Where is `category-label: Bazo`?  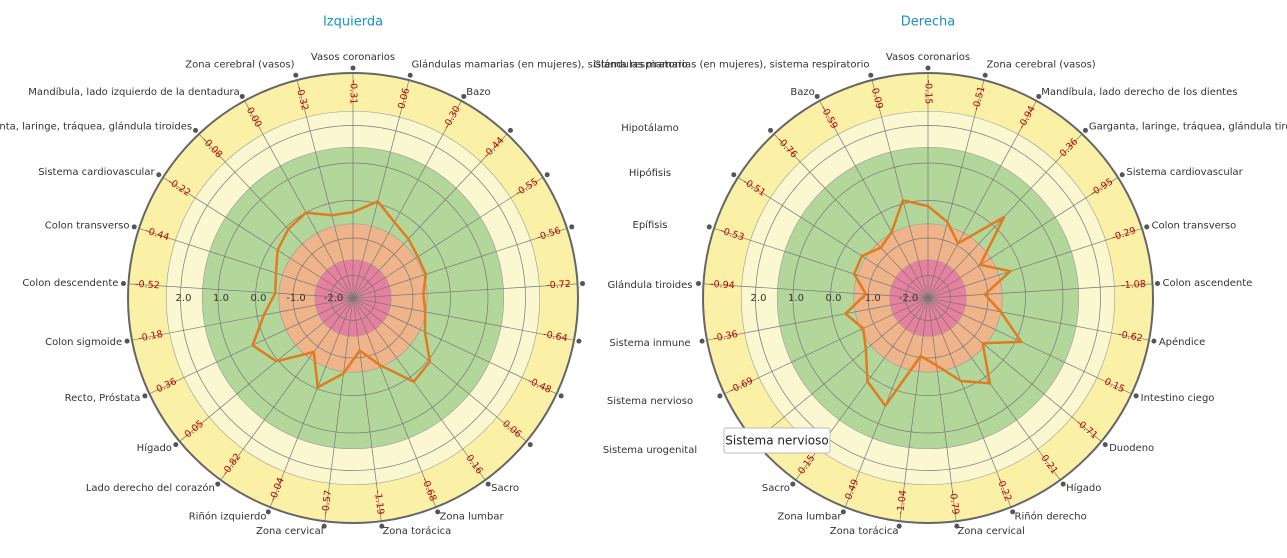
category-label: Bazo is located at coordinates (802, 92).